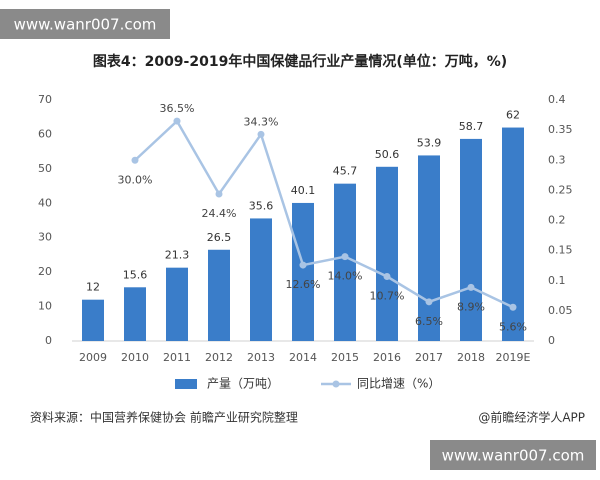 This screenshot has width=600, height=480. Describe the element at coordinates (513, 326) in the screenshot. I see `line-label: 5.6%` at that location.